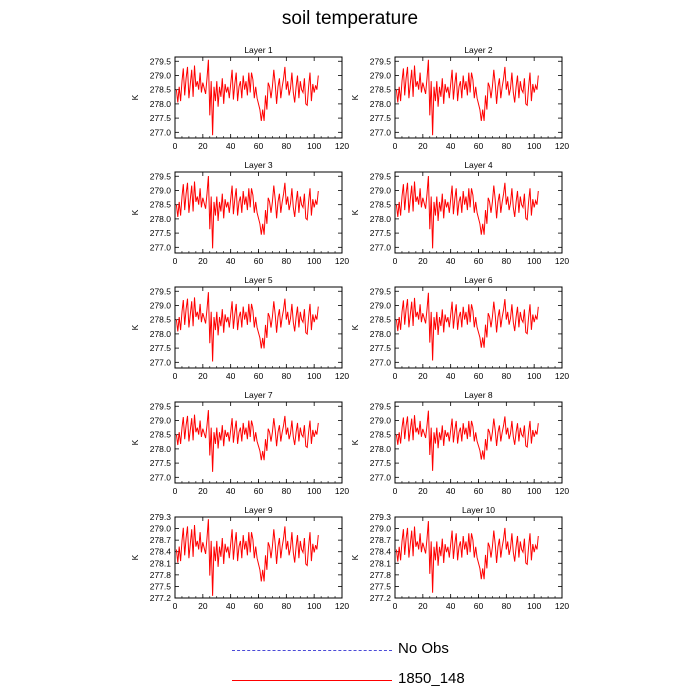  Describe the element at coordinates (258, 510) in the screenshot. I see `panel-9-title: Layer 9` at that location.